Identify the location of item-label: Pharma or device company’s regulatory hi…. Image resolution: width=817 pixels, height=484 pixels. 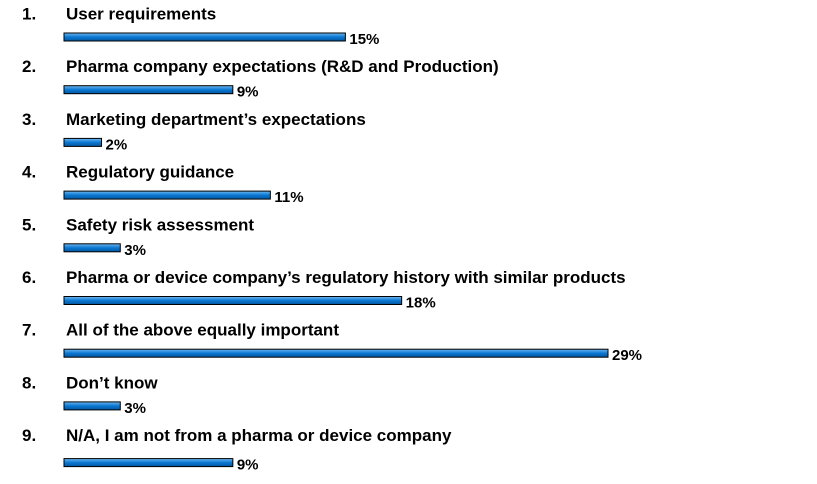
(346, 277).